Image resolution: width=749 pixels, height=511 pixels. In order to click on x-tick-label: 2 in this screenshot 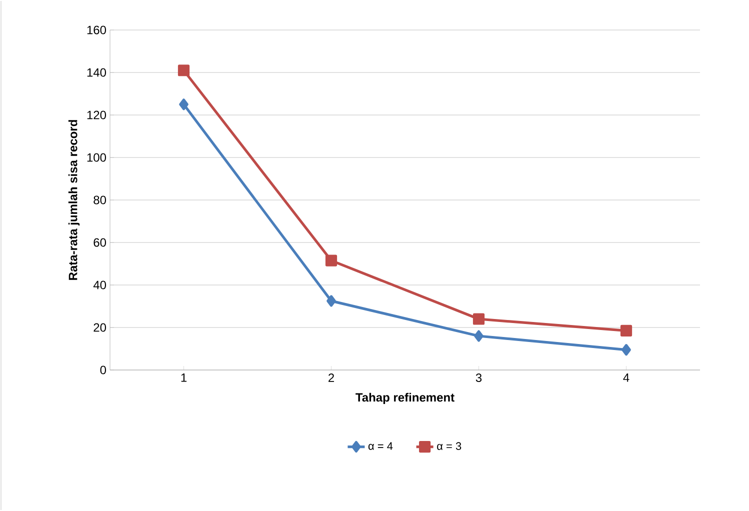, I will do `click(331, 378)`.